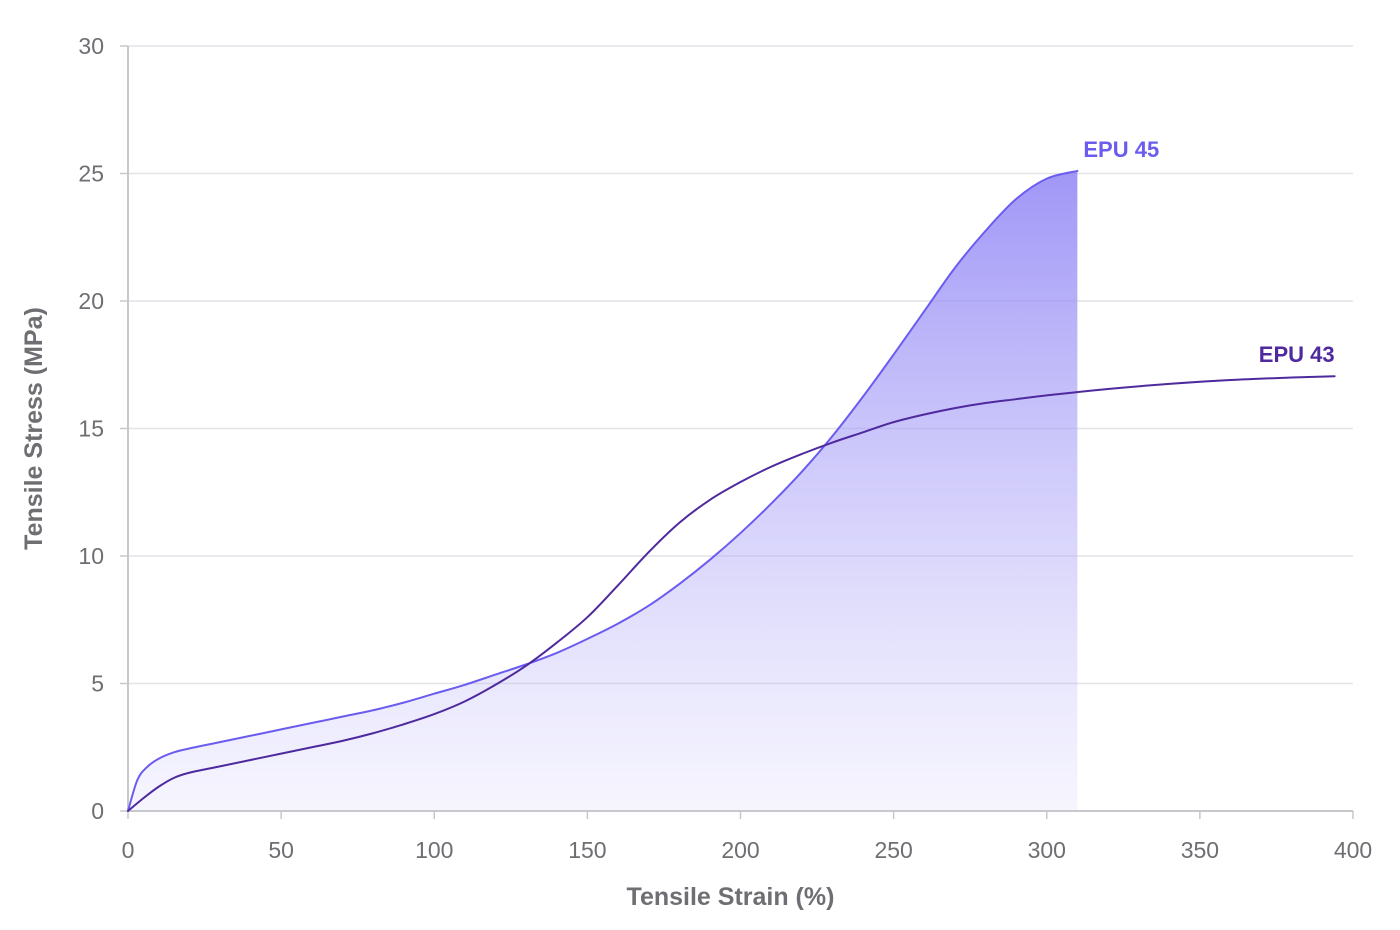  Describe the element at coordinates (34, 428) in the screenshot. I see `y-axis-title: Tensile Stress (MPa)` at that location.